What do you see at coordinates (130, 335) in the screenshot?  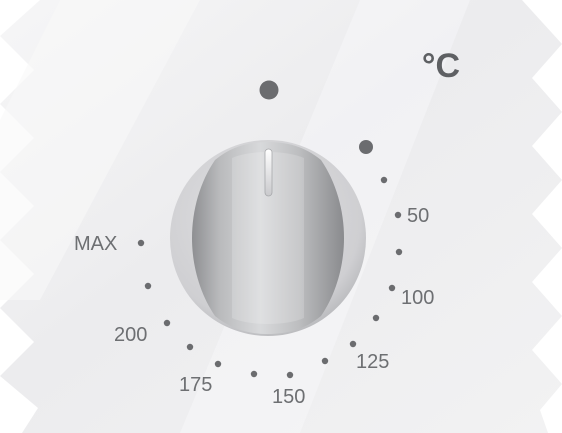 I see `scale-label-200: 200` at bounding box center [130, 335].